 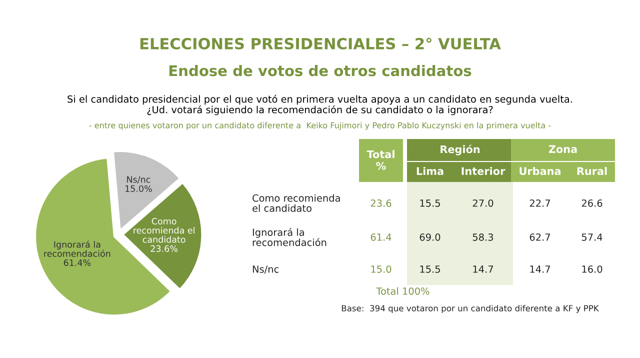 What do you see at coordinates (460, 150) in the screenshot?
I see `text: Región` at bounding box center [460, 150].